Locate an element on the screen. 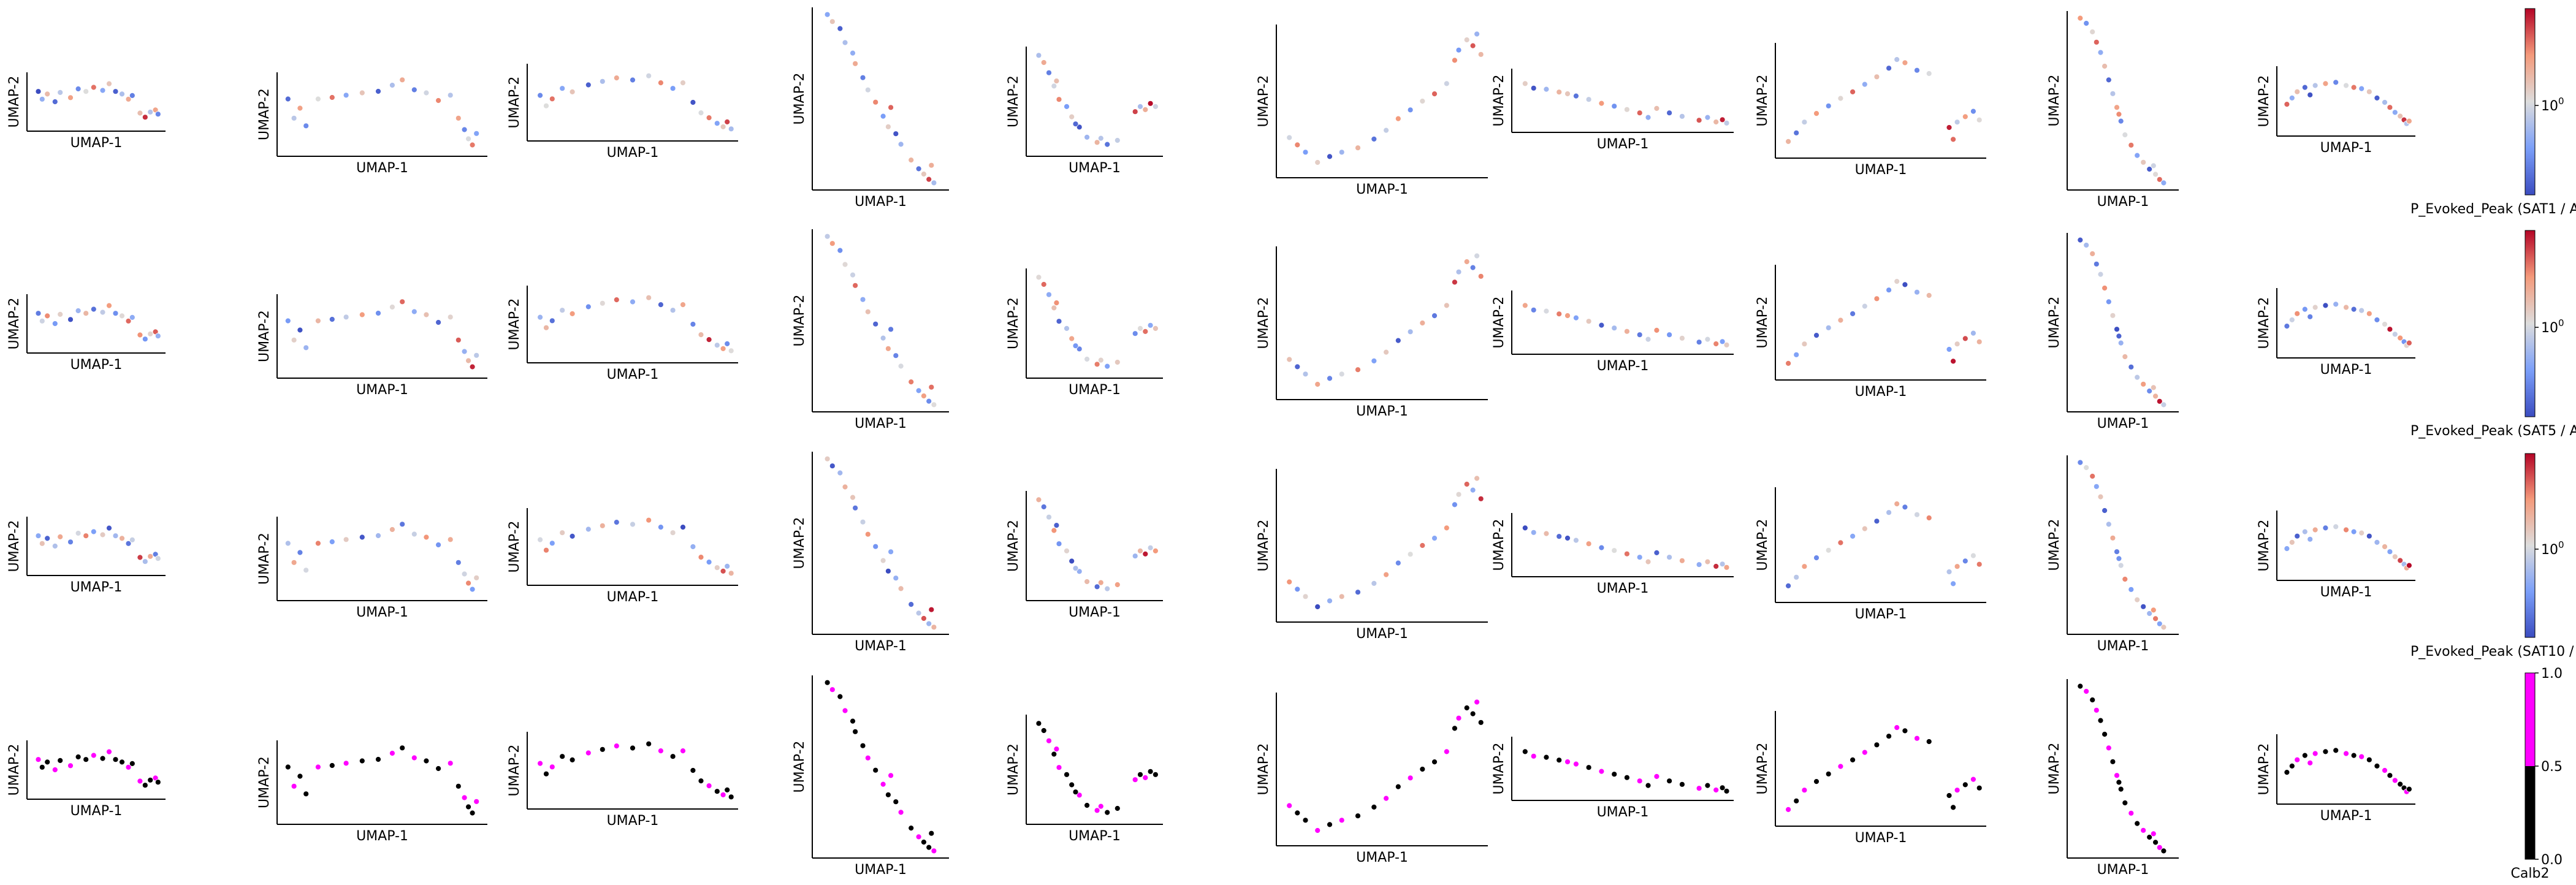 The height and width of the screenshot is (885, 2576). colorbar-tick-exponent: 0 is located at coordinates (2561, 323).